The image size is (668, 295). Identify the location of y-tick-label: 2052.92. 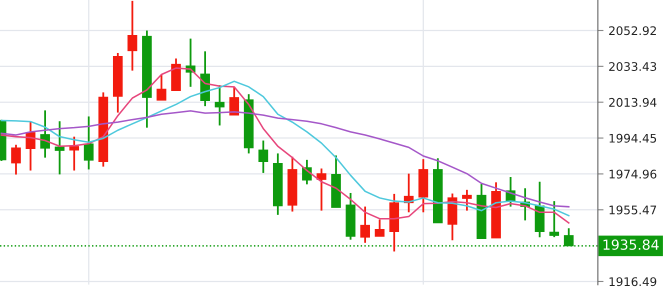
(632, 31).